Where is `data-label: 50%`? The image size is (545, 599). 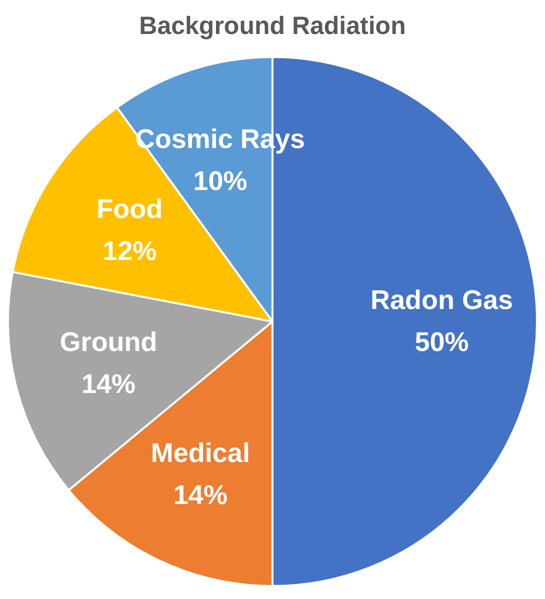 data-label: 50% is located at coordinates (441, 341).